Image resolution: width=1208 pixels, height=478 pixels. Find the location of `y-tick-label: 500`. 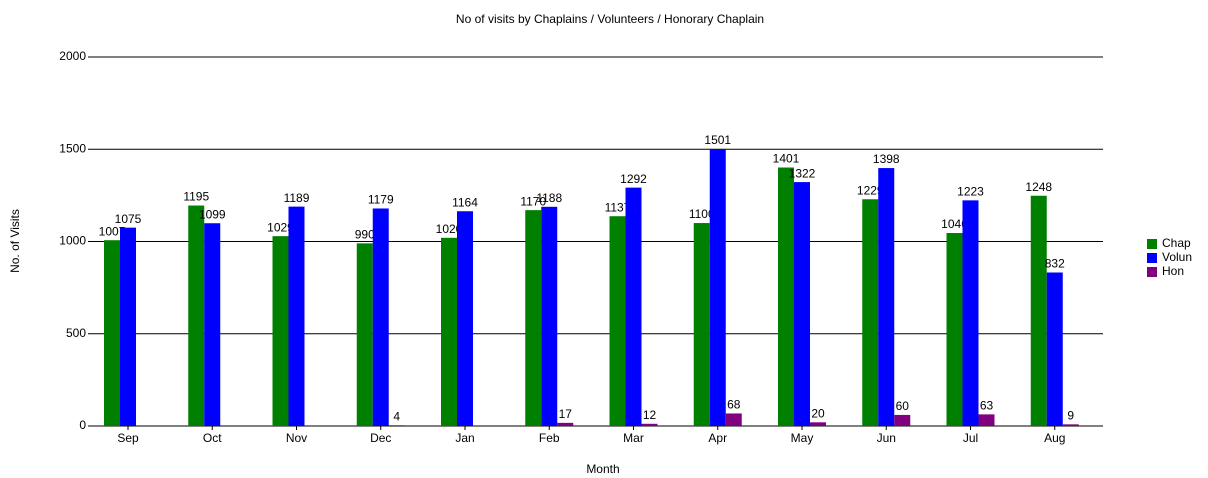

y-tick-label: 500 is located at coordinates (76, 333).